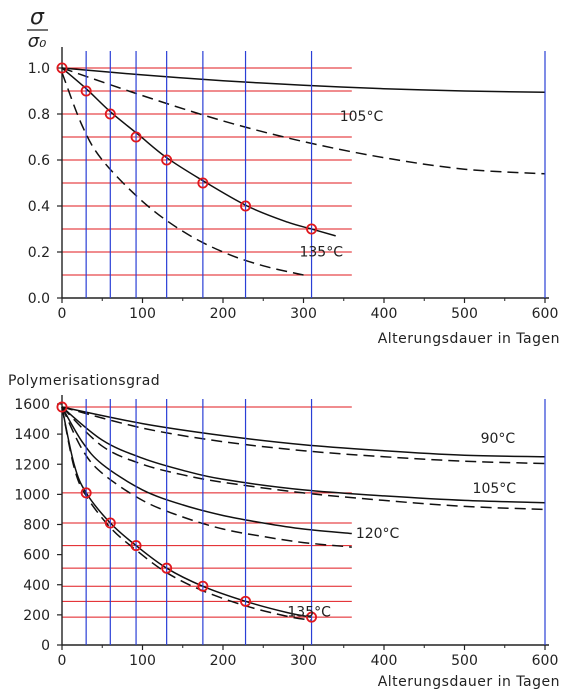 This screenshot has width=565, height=690. What do you see at coordinates (36, 526) in the screenshot?
I see `y-tick-label: 800` at bounding box center [36, 526].